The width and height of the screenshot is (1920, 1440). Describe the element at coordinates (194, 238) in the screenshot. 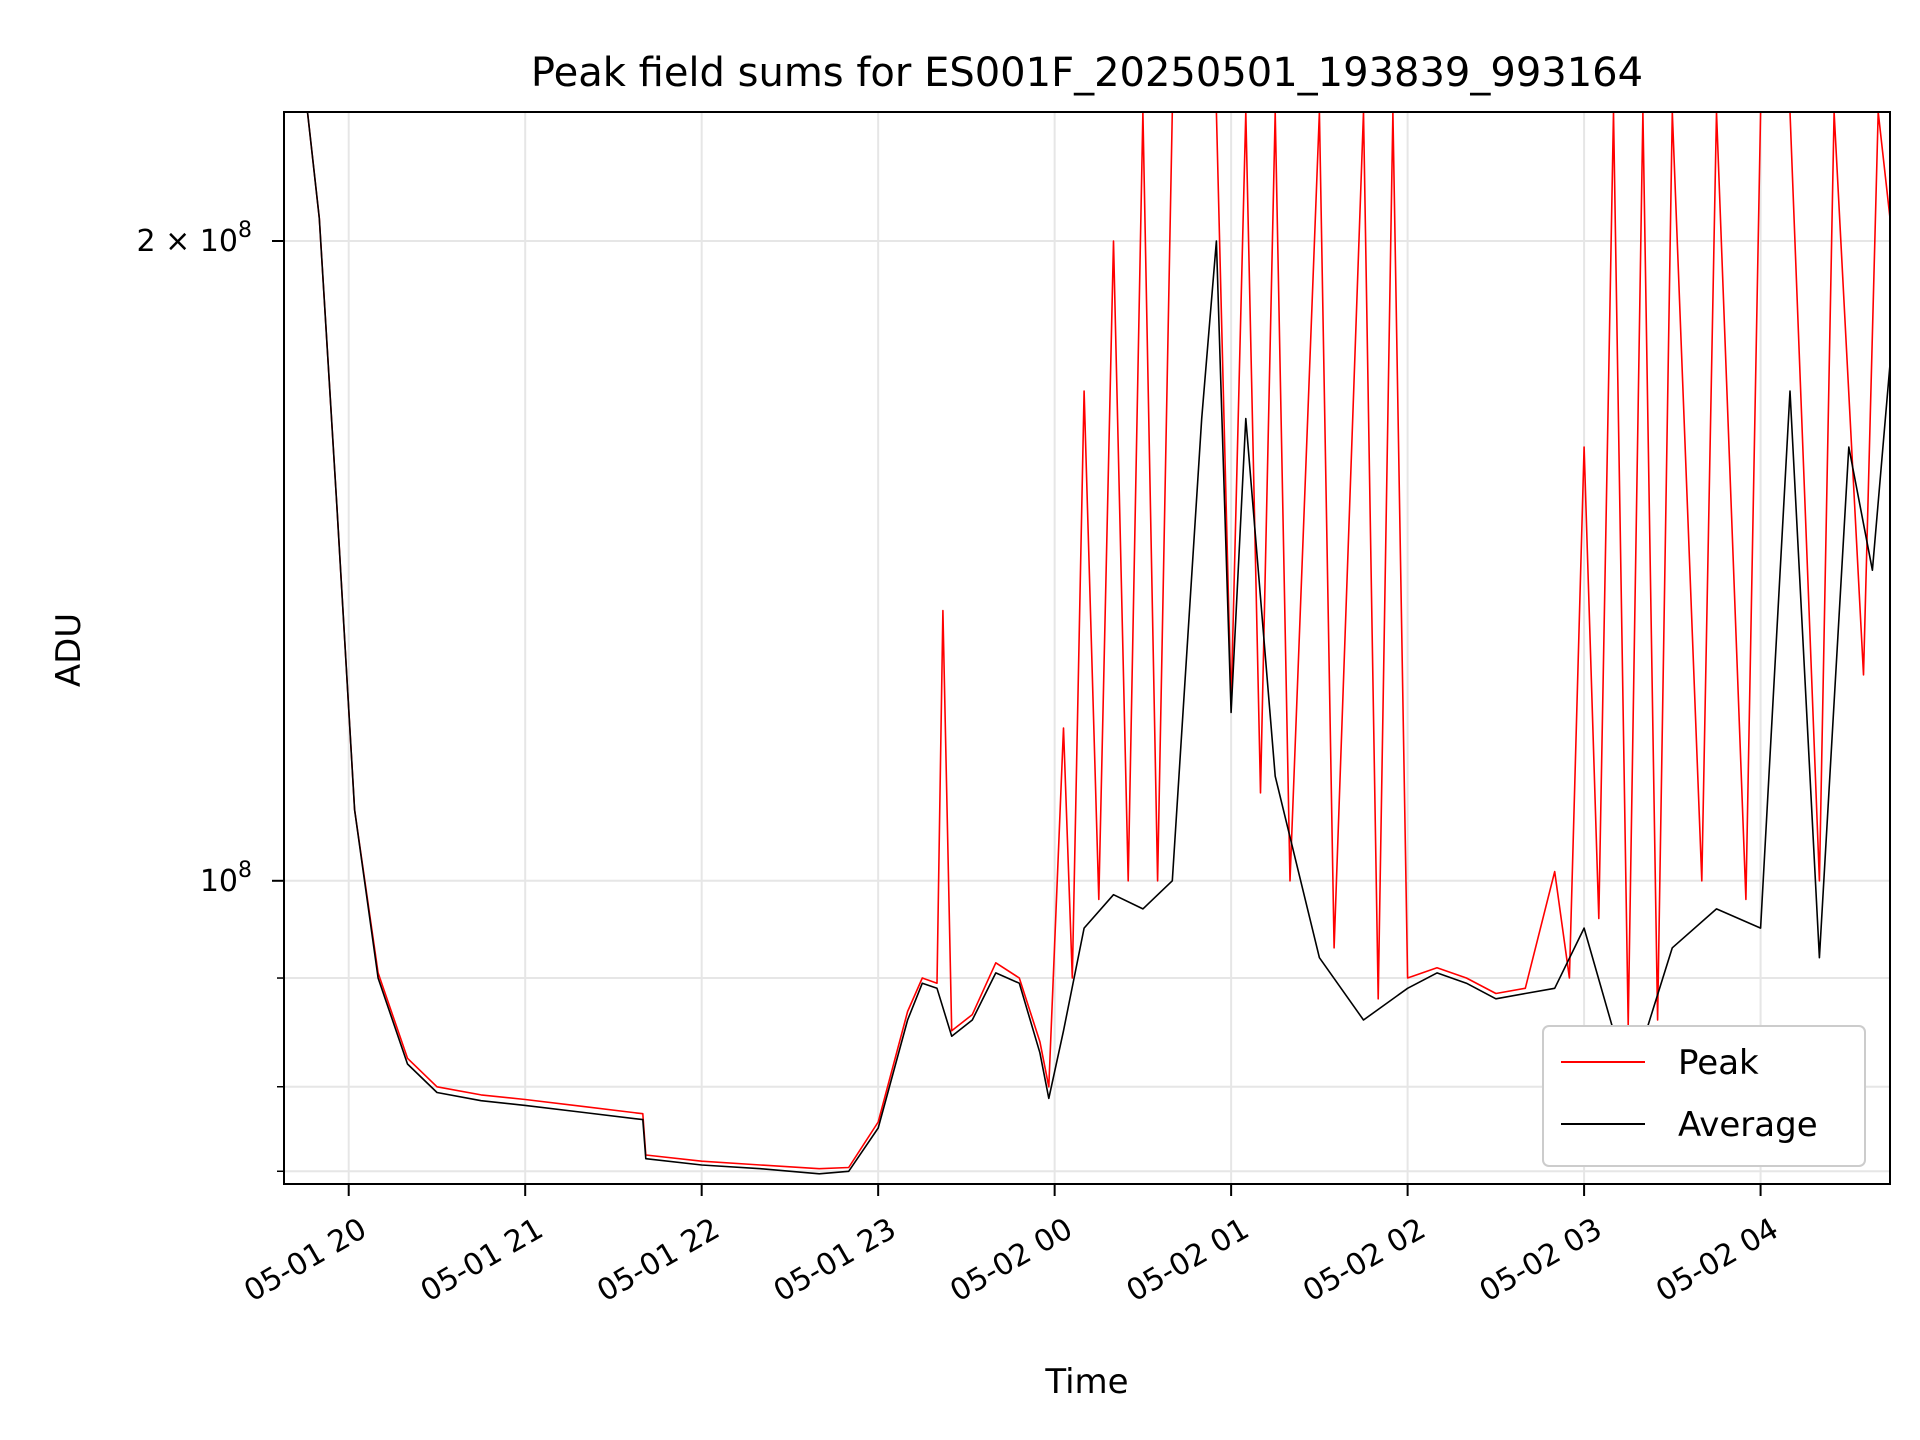

I see `y-tick-label: 2 × 108` at that location.